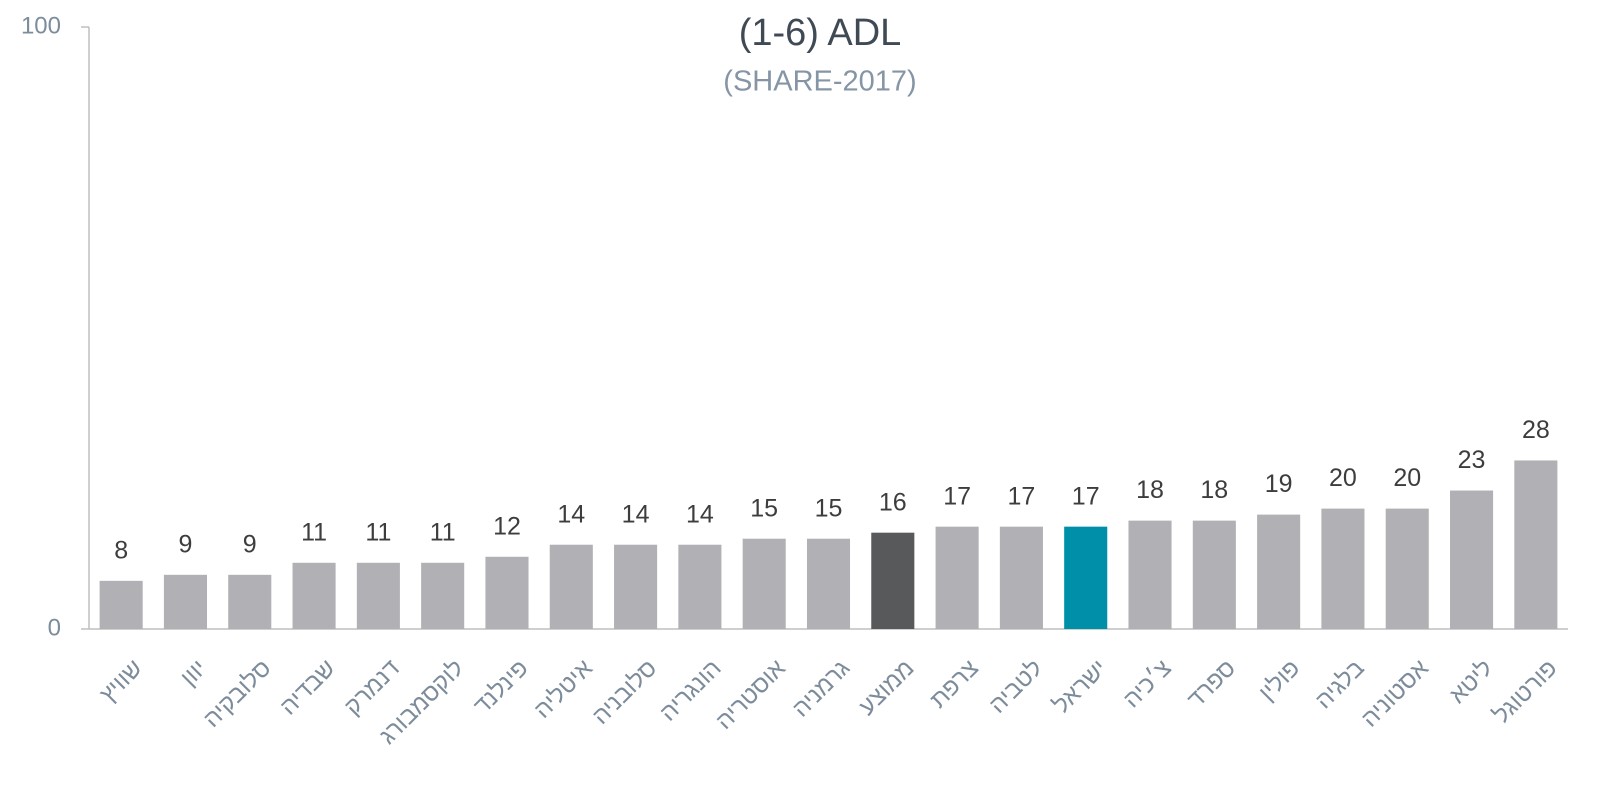  Describe the element at coordinates (954, 684) in the screenshot. I see `x-tick-label: צרפת` at that location.